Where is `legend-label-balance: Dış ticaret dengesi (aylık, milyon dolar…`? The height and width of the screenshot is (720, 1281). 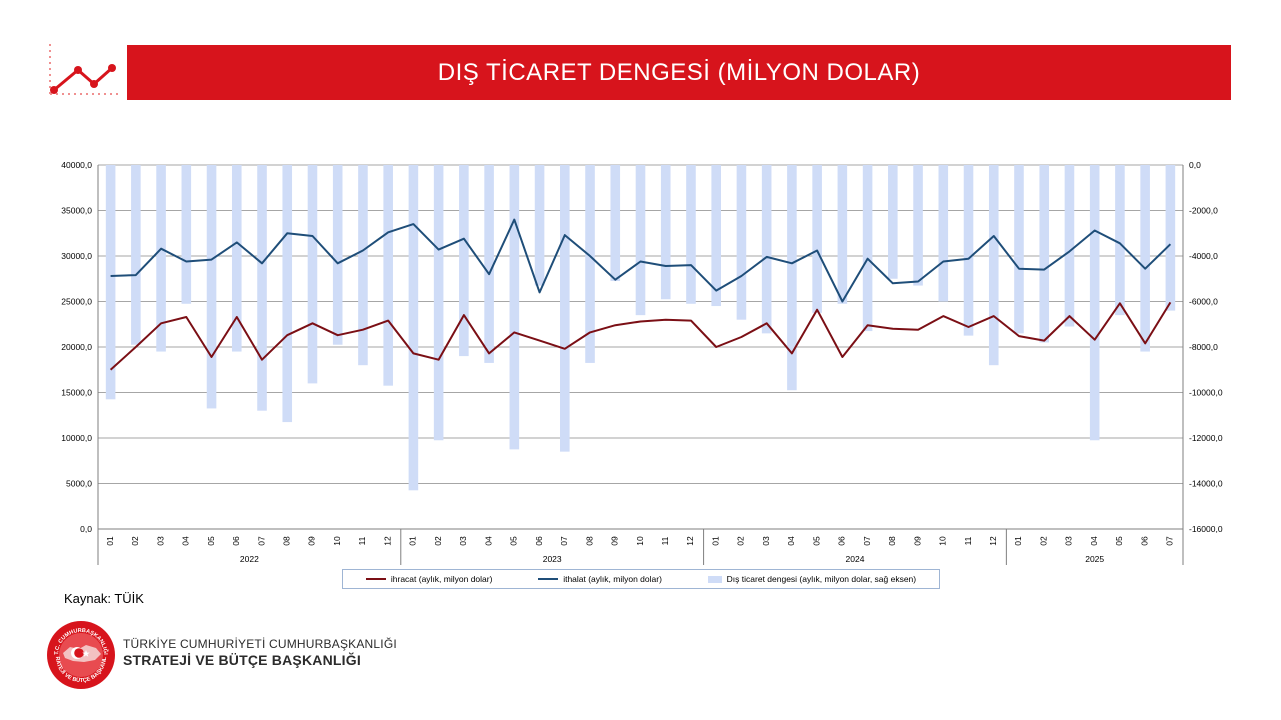 legend-label-balance: Dış ticaret dengesi (aylık, milyon dolar… is located at coordinates (821, 579).